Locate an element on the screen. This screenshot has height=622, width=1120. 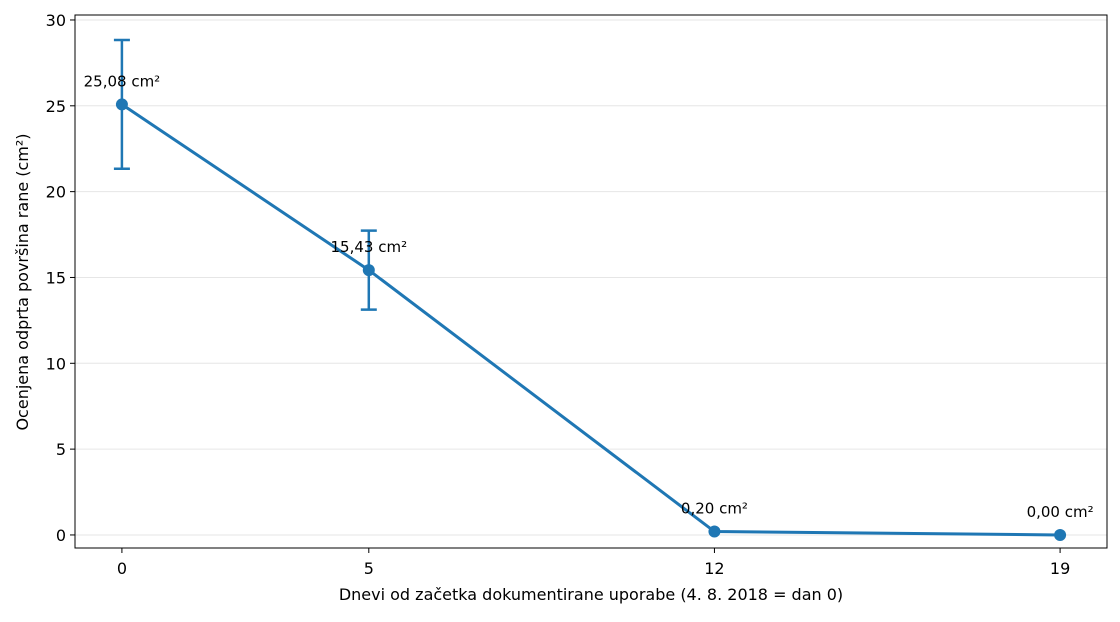
x-tick-label: 5 is located at coordinates (369, 568).